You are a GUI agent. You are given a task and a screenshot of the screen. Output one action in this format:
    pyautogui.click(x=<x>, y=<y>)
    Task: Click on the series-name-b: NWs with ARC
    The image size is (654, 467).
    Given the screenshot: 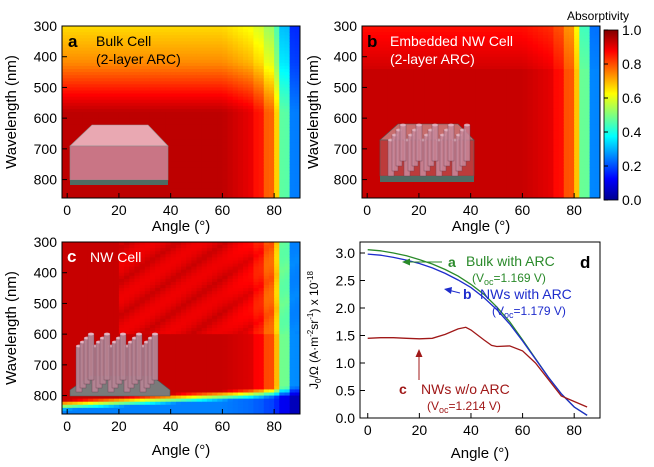 What is the action you would take?
    pyautogui.click(x=526, y=294)
    